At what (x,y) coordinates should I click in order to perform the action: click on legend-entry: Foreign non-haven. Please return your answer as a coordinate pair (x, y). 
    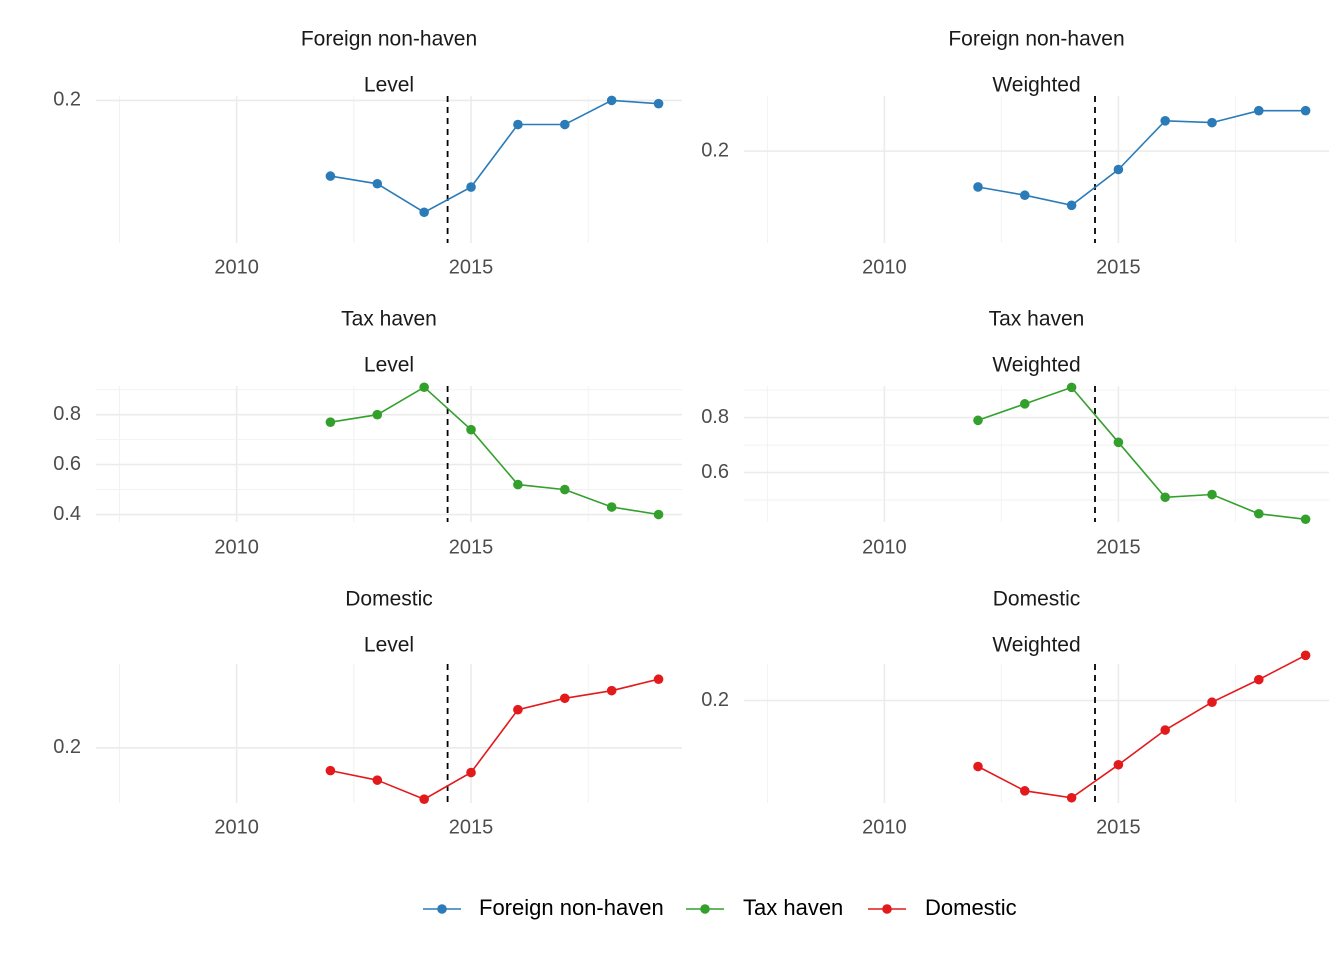
    Looking at the image, I should click on (543, 907).